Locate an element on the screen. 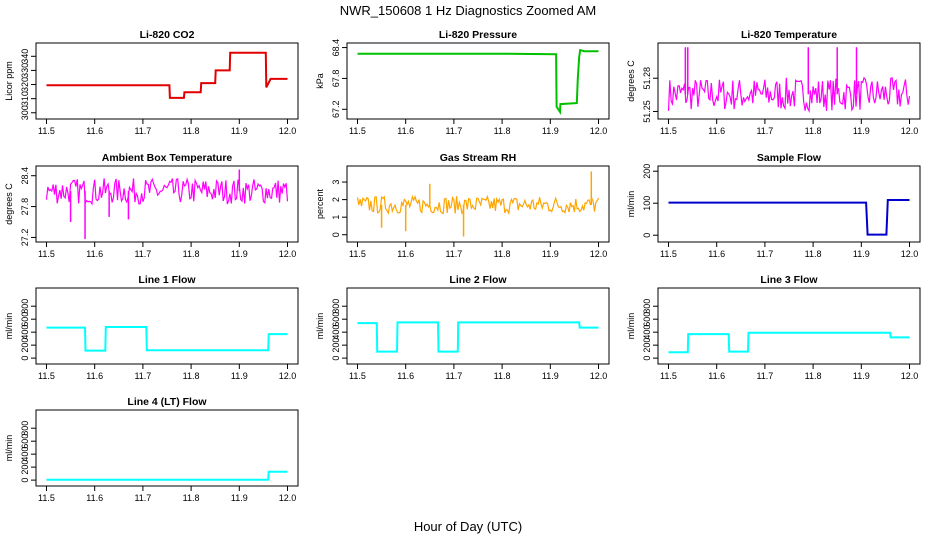 Image resolution: width=936 pixels, height=540 pixels. series-line-line4 is located at coordinates (167, 475).